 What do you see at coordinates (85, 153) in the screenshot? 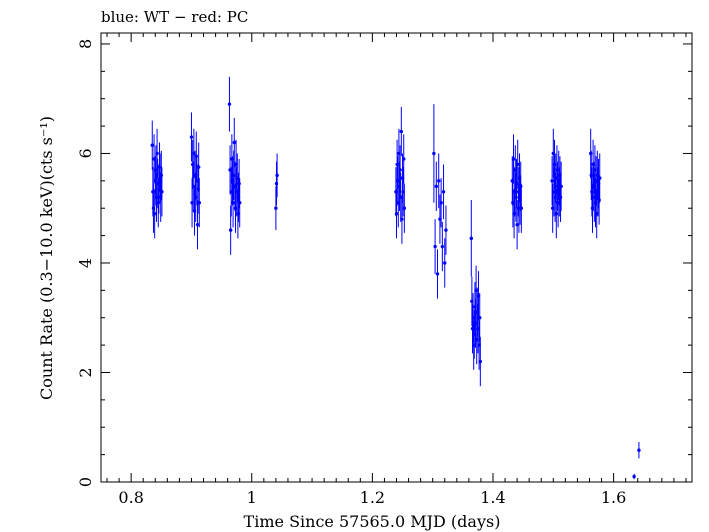
I see `y-tick-label: 6` at bounding box center [85, 153].